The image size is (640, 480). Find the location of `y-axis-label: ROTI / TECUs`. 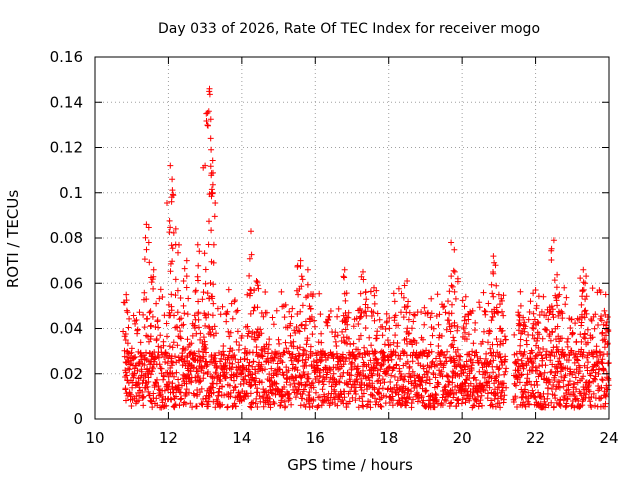

y-axis-label: ROTI / TECUs is located at coordinates (13, 239).